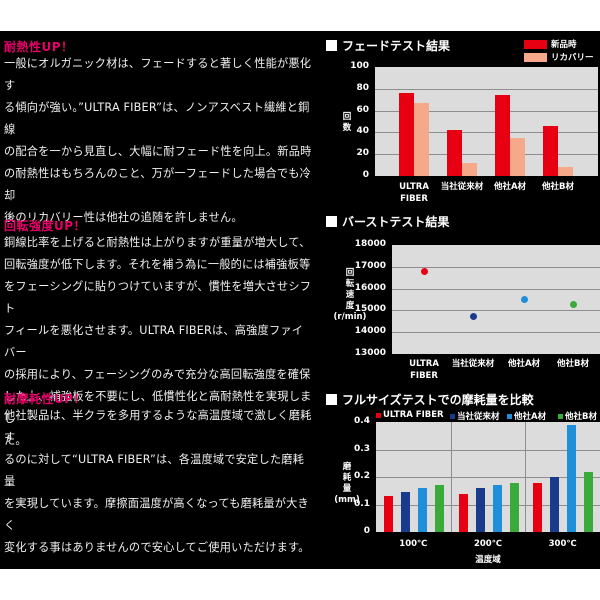 Image resolution: width=600 pixels, height=600 pixels. What do you see at coordinates (370, 309) in the screenshot?
I see `y-tick-label: 15000` at bounding box center [370, 309].